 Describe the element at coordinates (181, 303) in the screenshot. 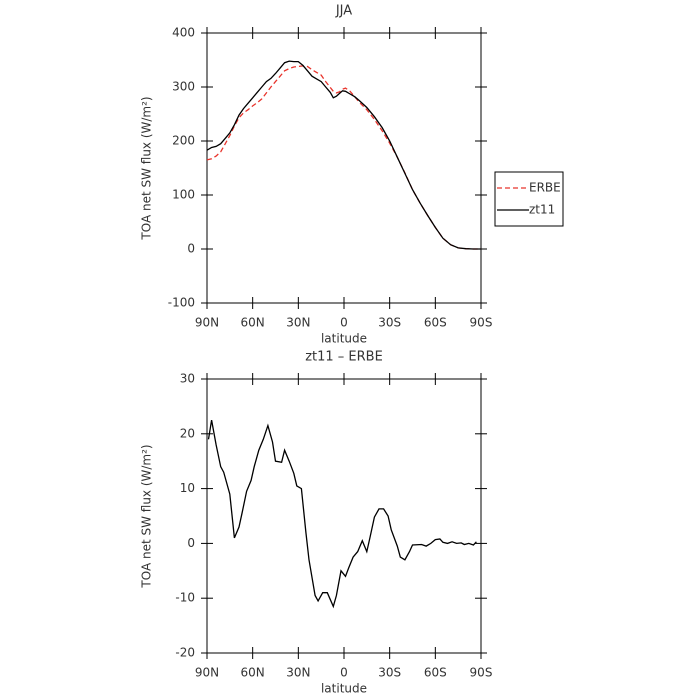

I see `y-tick-label: -100` at that location.